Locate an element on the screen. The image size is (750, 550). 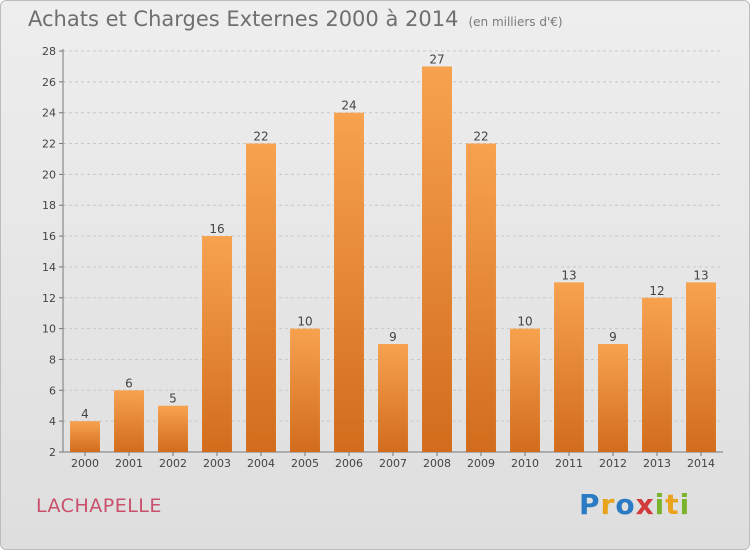
x-tick-label: 2004 is located at coordinates (261, 463).